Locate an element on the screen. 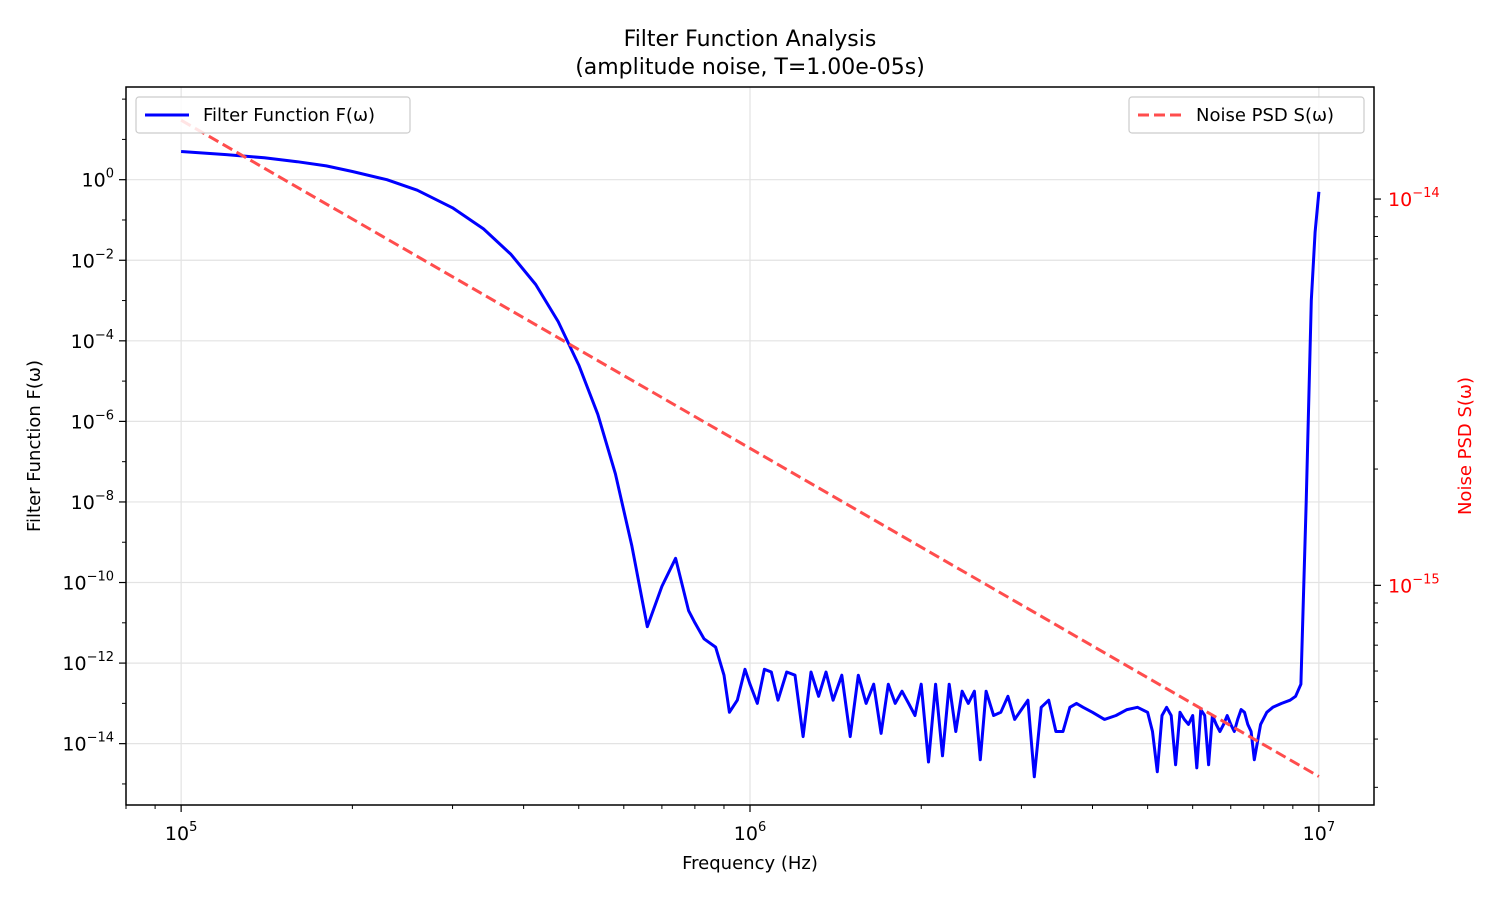 The height and width of the screenshot is (900, 1500). y-tick-label-exponent: −10 is located at coordinates (100, 577).